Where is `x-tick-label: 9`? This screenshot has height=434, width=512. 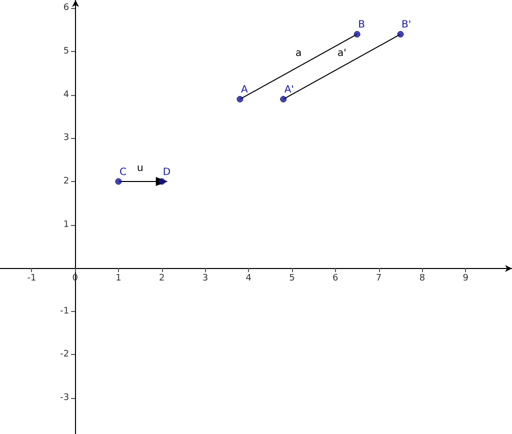 x-tick-label: 9 is located at coordinates (465, 279).